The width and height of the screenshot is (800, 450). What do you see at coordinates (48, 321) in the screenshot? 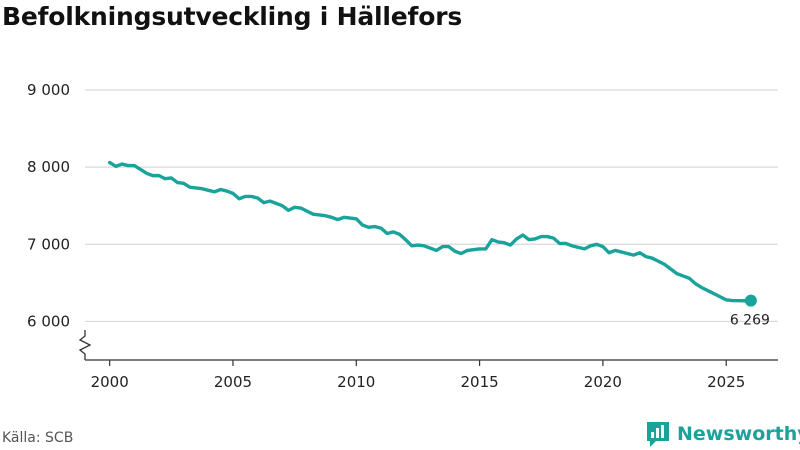
I see `y-tick-label: 6 000` at bounding box center [48, 321].